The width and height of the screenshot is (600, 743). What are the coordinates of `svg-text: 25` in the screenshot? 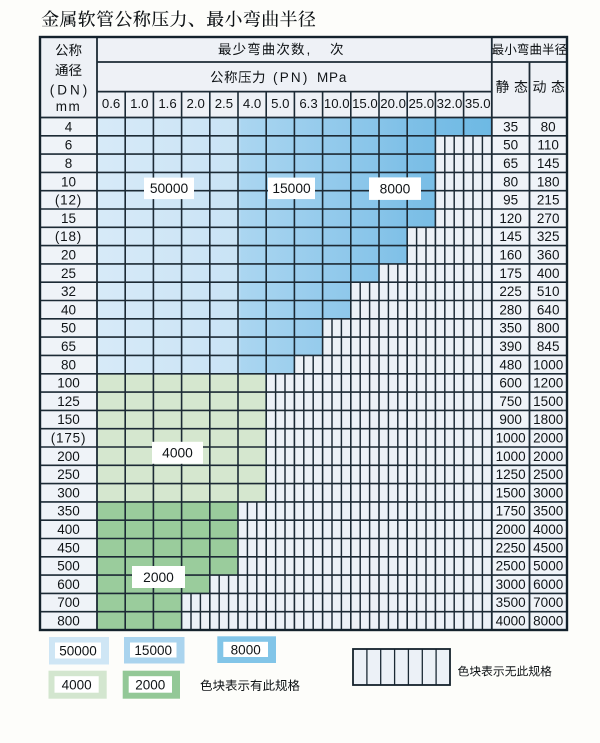 It's located at (68, 273).